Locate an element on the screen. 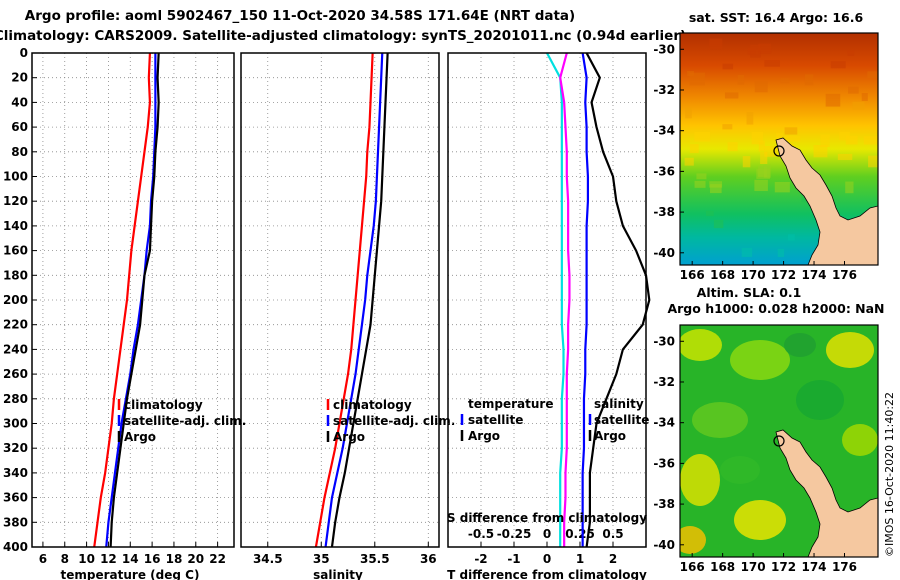  x-tick-label: 6 is located at coordinates (43, 559).